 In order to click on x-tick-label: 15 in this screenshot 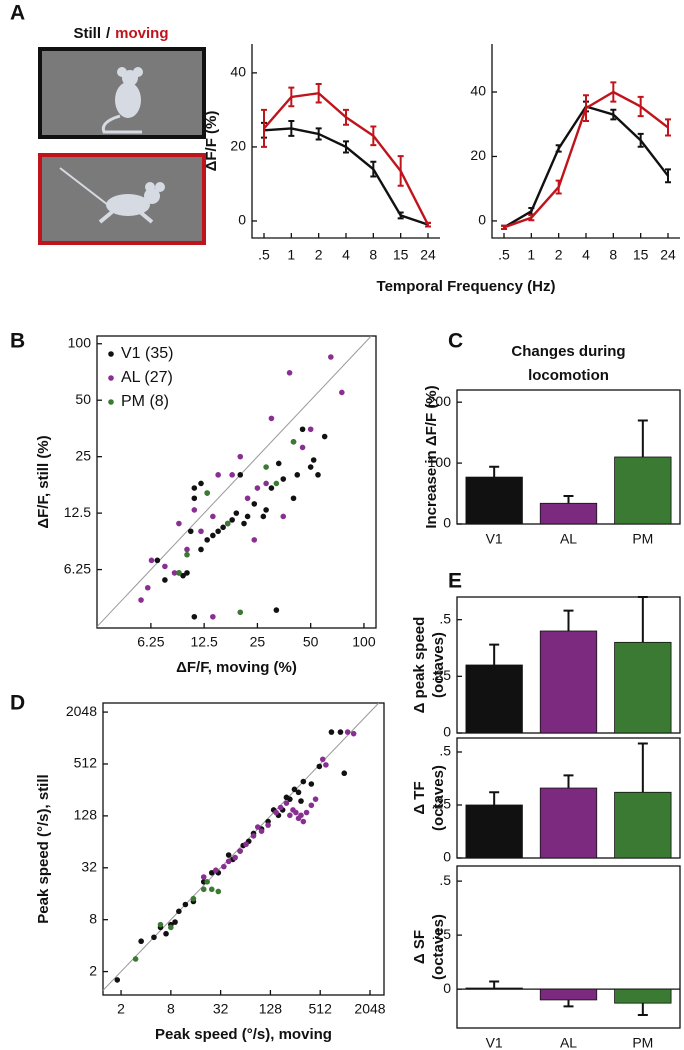, I will do `click(641, 255)`.